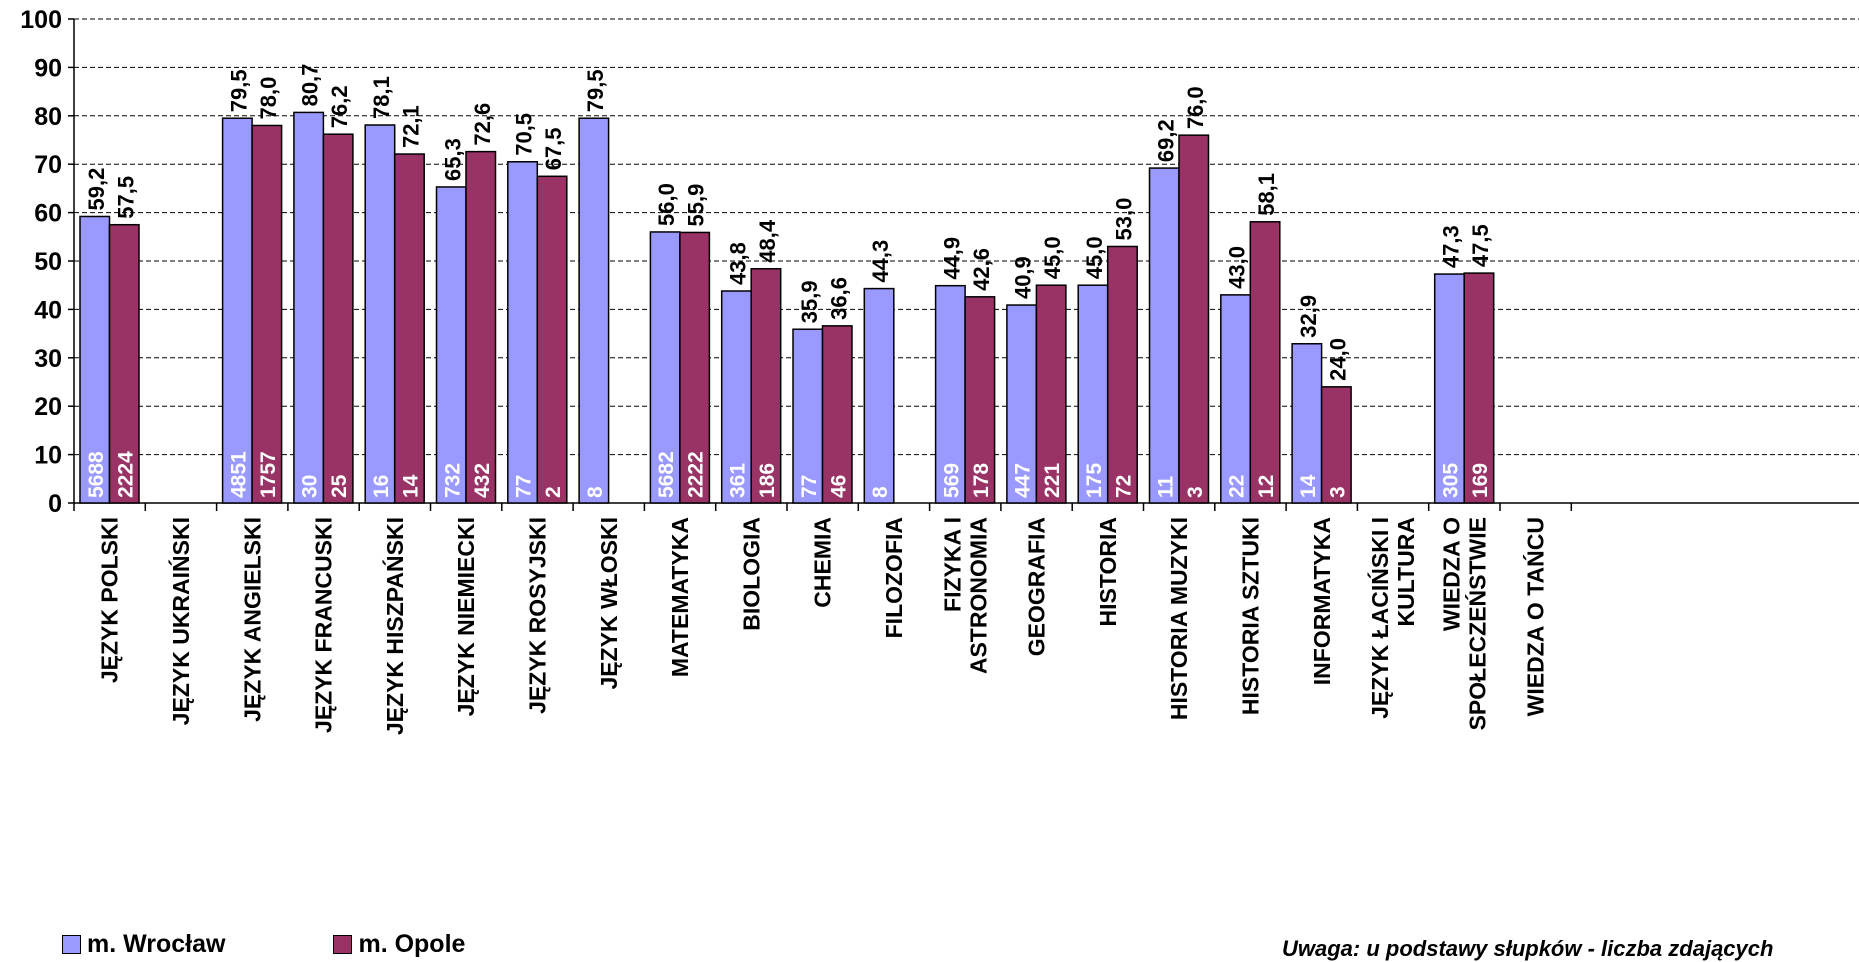 Image resolution: width=1859 pixels, height=962 pixels. I want to click on value-label: 40,9, so click(1023, 277).